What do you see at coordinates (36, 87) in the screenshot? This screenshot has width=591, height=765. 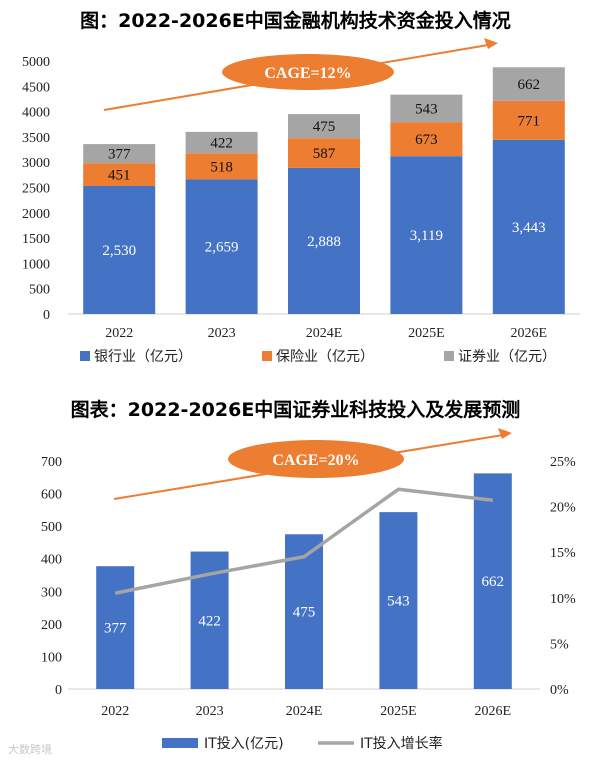 I see `y-tick-label: 4500` at bounding box center [36, 87].